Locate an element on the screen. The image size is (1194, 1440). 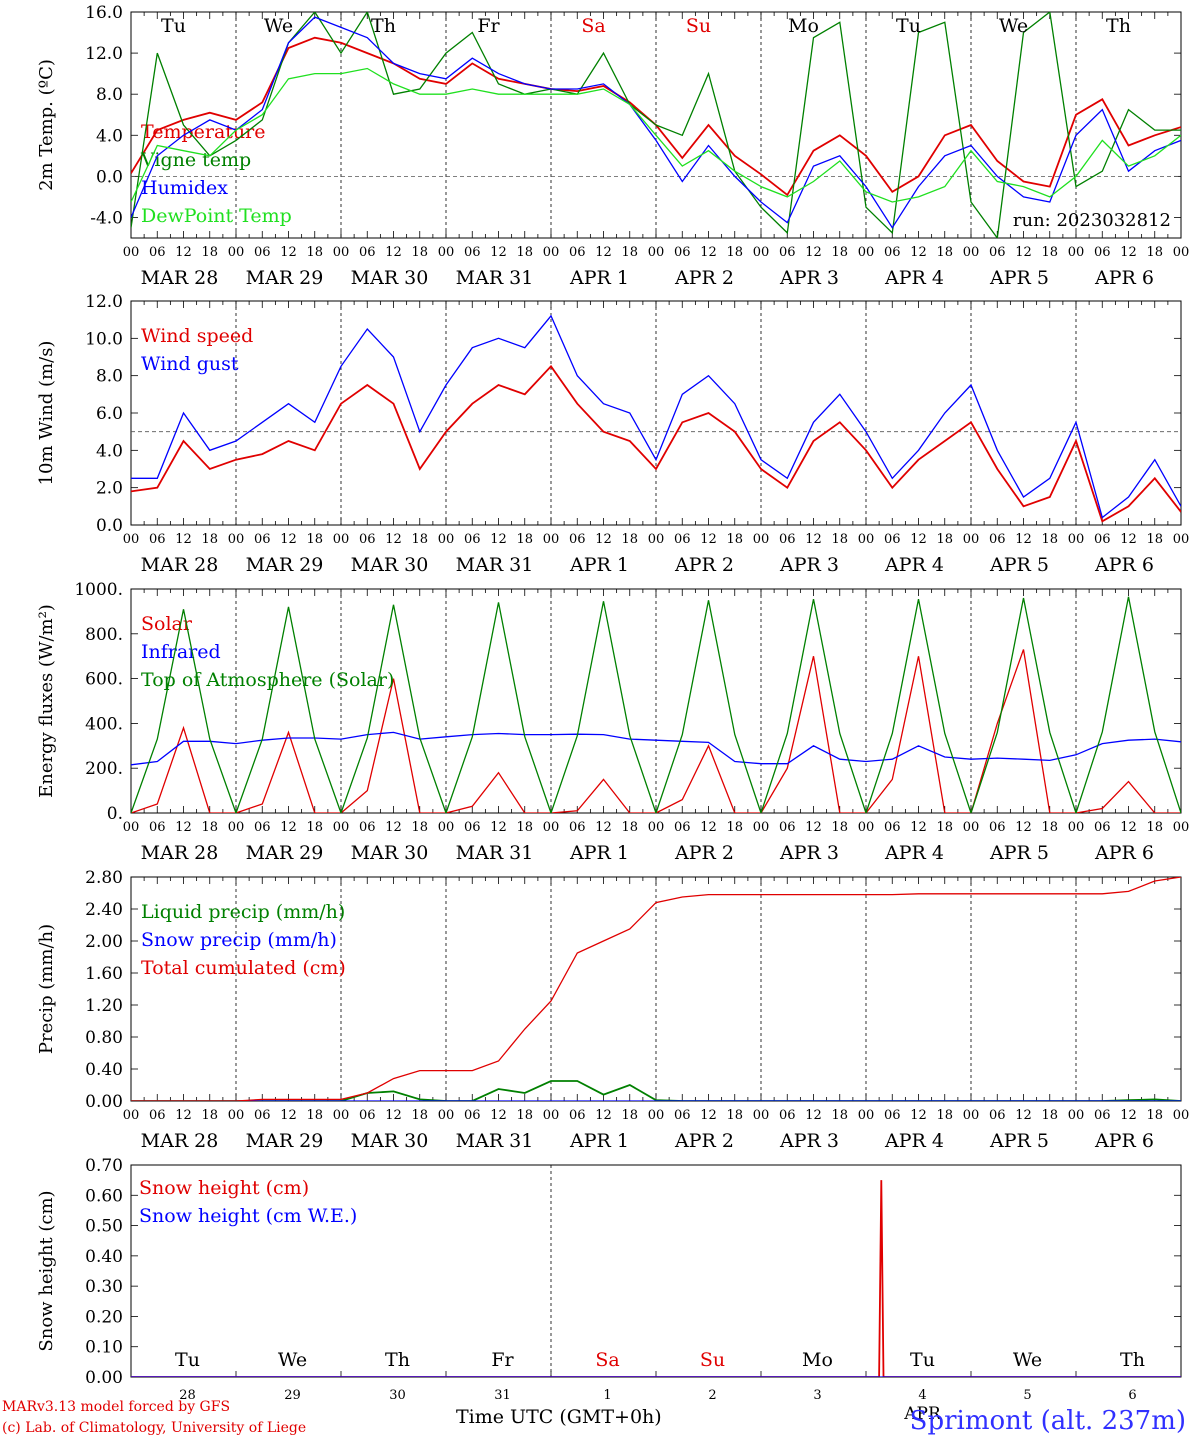
weekday-label: We is located at coordinates (1027, 1360).